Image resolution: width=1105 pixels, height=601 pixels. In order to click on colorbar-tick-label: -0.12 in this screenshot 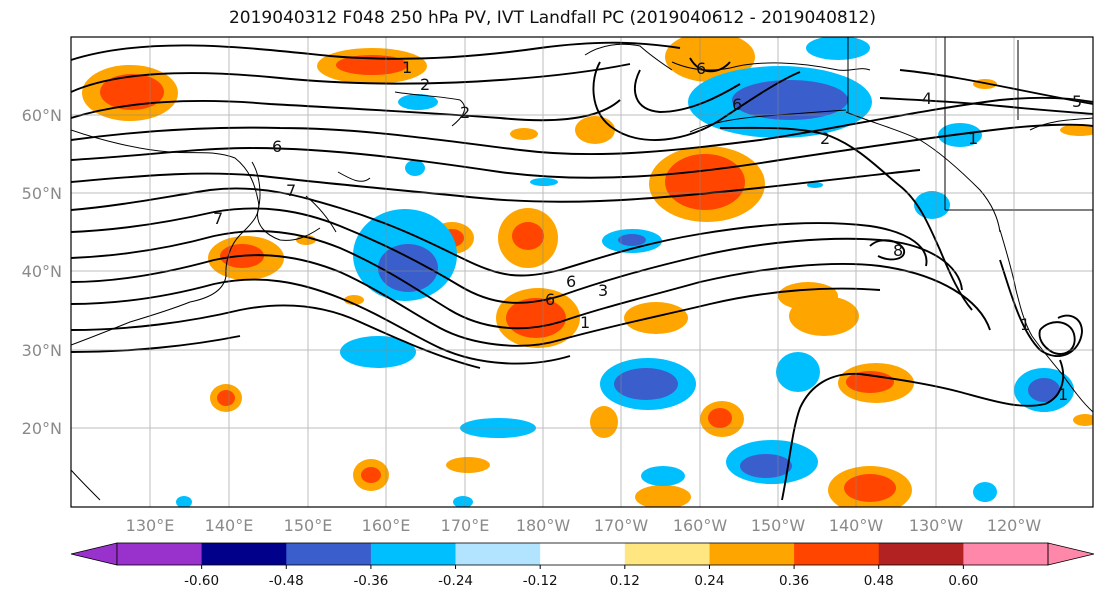, I will do `click(540, 581)`.